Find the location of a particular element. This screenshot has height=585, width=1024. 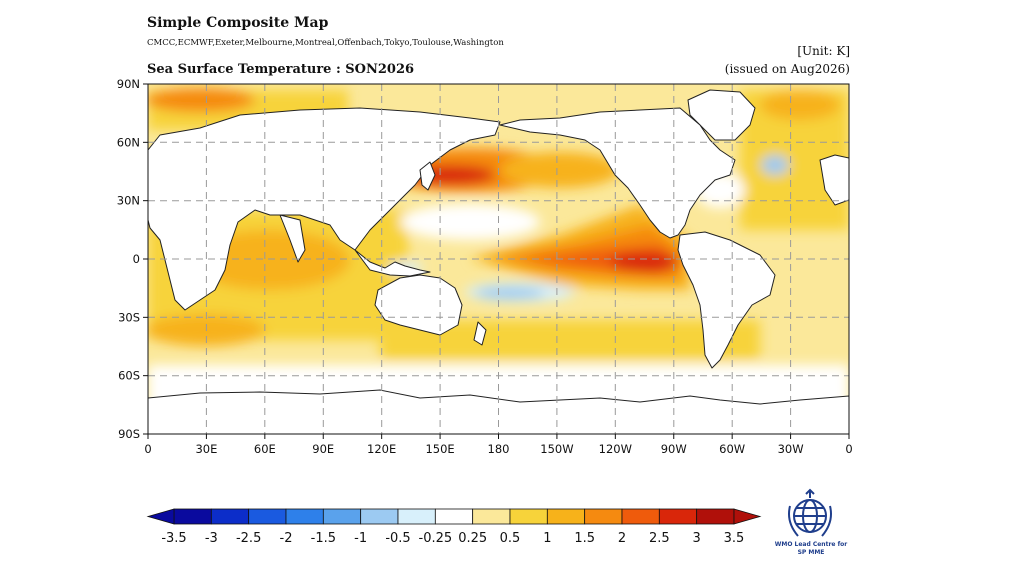

colorbar-tick-label: -3.5 is located at coordinates (173, 538).